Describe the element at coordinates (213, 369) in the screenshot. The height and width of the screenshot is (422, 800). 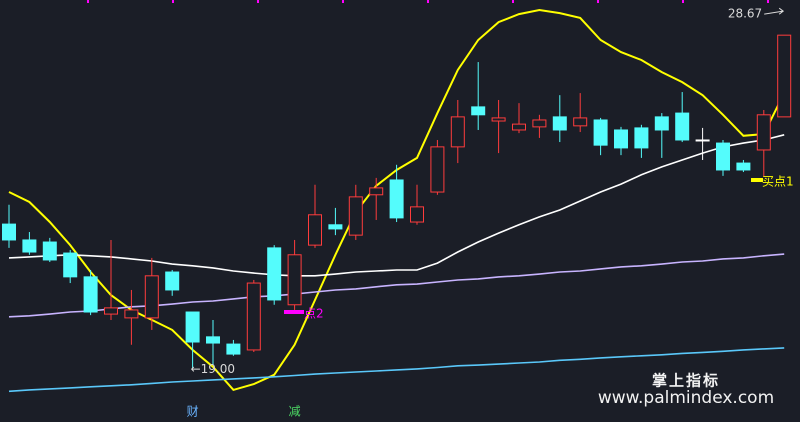
I see `min-label: ←19.00` at that location.